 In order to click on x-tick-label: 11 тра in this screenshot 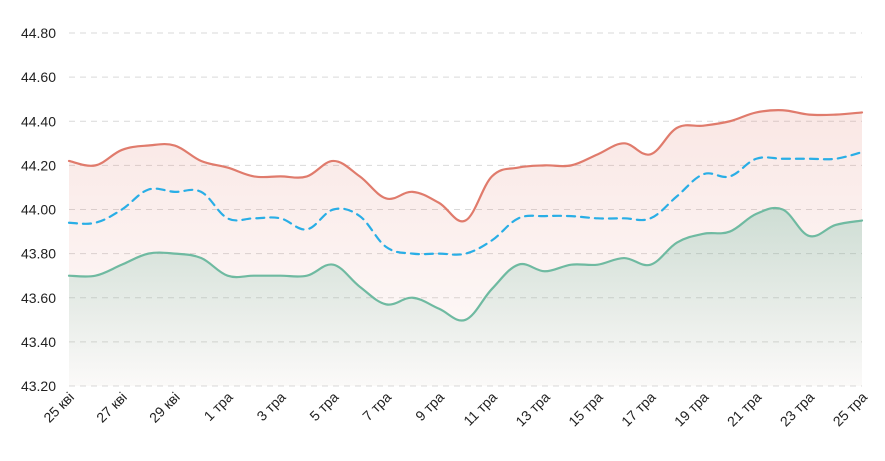, I will do `click(480, 409)`.